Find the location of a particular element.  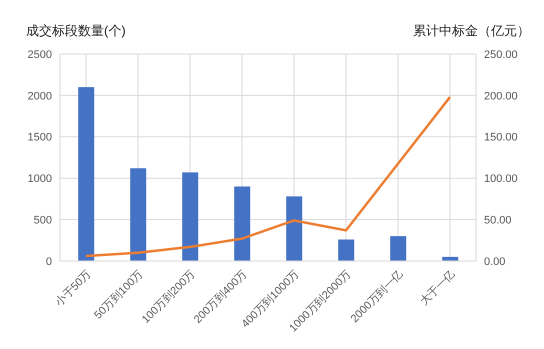

y-tick-label: 1000 is located at coordinates (40, 179).